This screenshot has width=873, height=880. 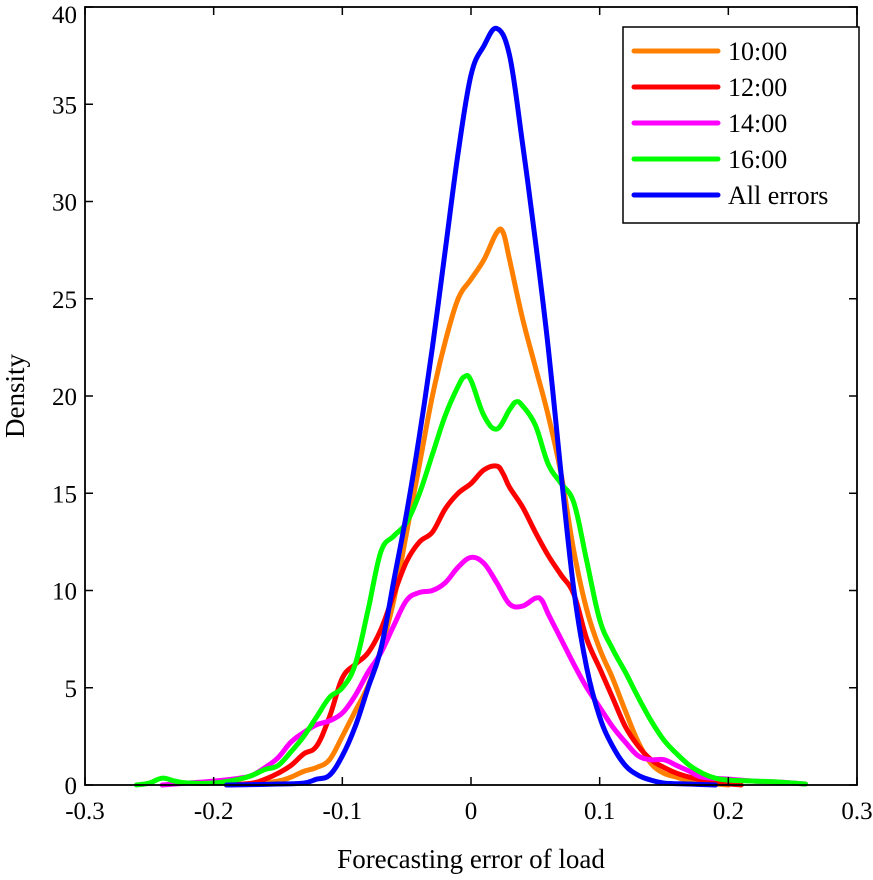 I want to click on x-tick-label: -0.2, so click(x=214, y=811).